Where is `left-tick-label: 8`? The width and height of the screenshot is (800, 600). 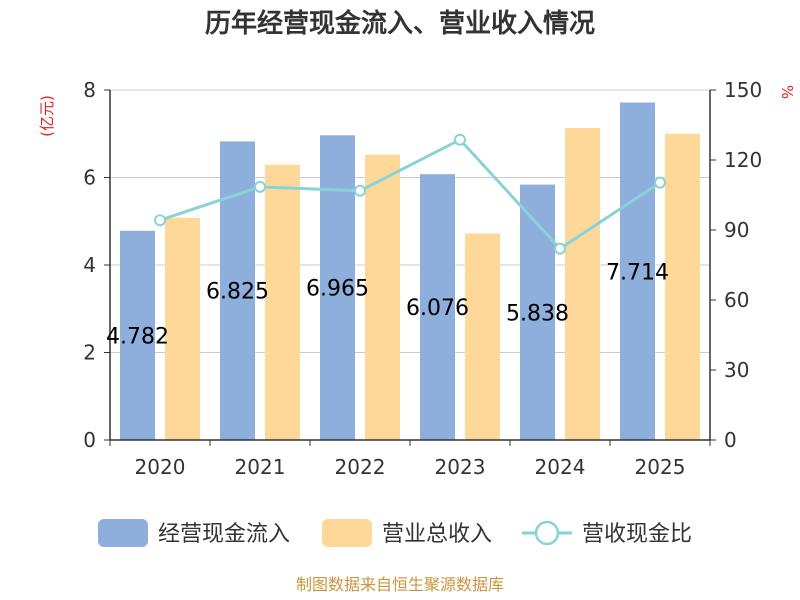
left-tick-label: 8 is located at coordinates (89, 90).